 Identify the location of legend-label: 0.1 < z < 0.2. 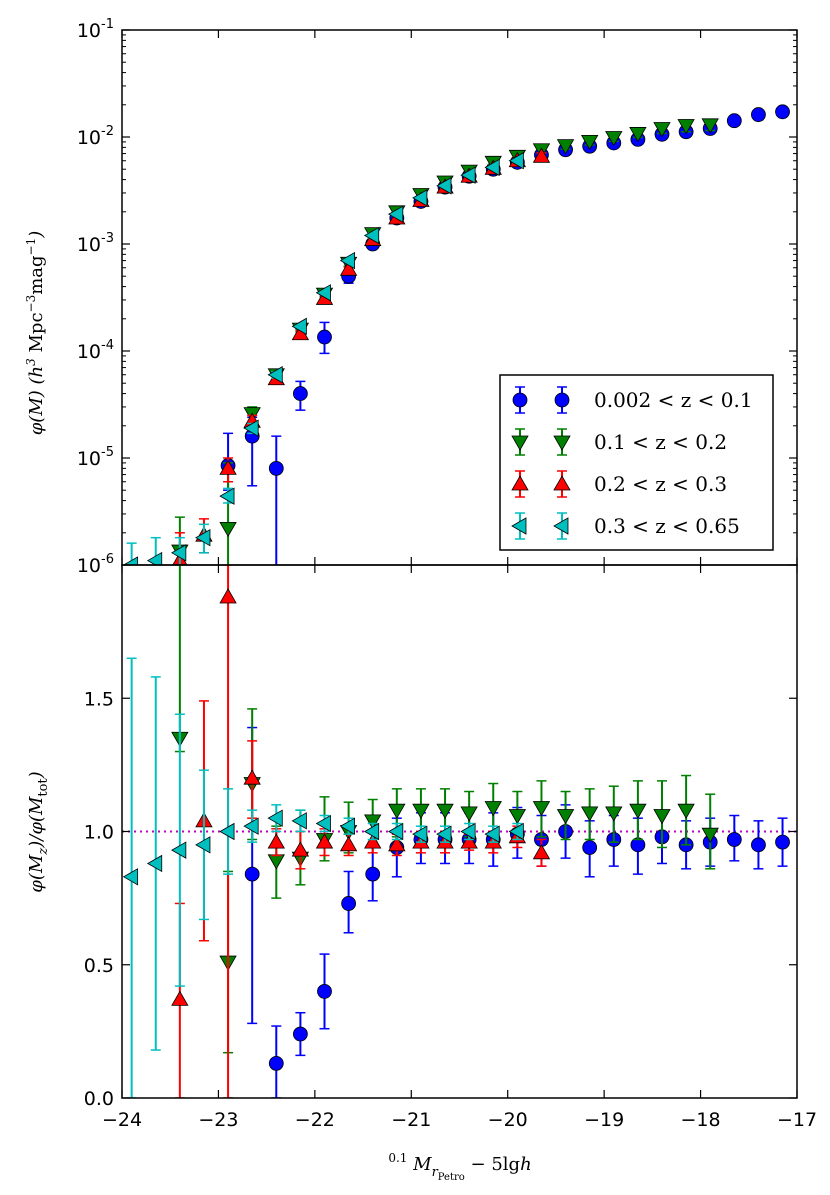
(660, 442).